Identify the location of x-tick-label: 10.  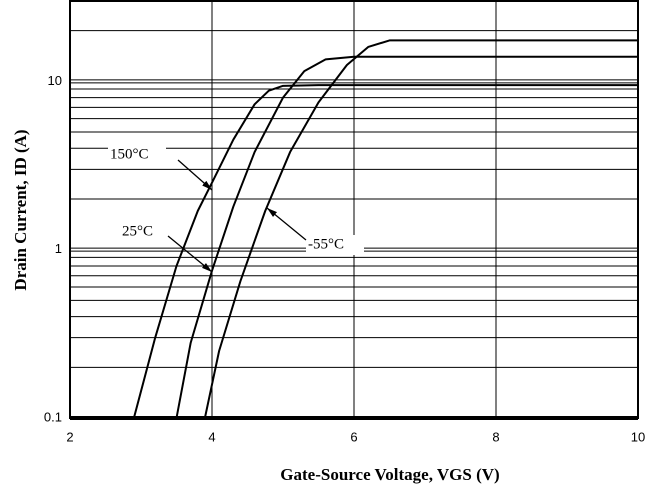
(638, 436).